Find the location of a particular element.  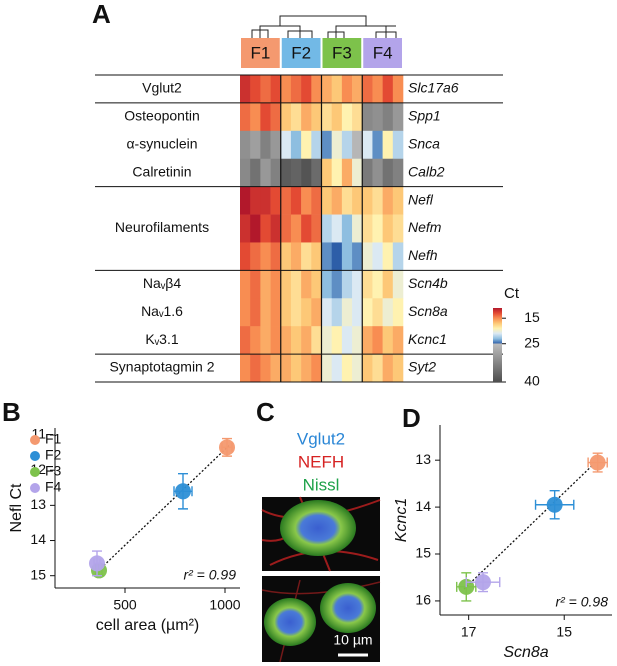

annotation: r² = 0.99 is located at coordinates (209, 575).